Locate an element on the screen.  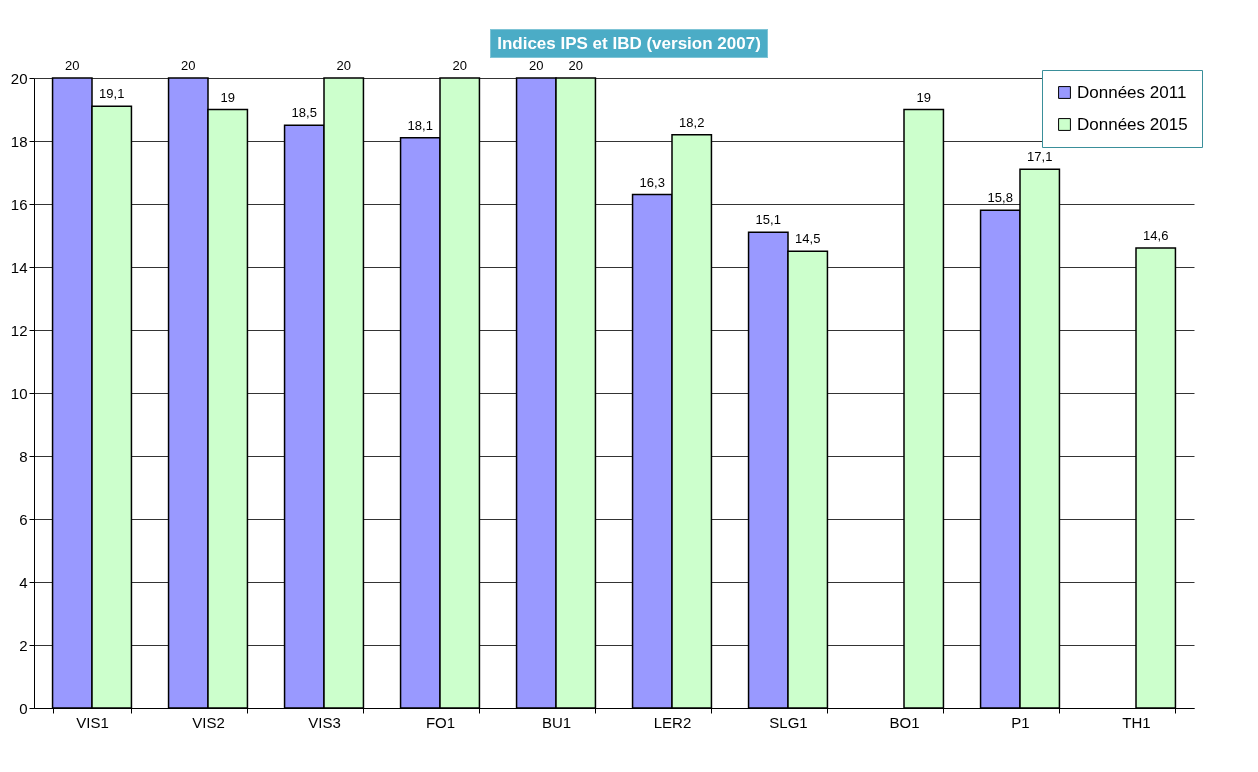
x-tick-label: SLG1 is located at coordinates (788, 722).